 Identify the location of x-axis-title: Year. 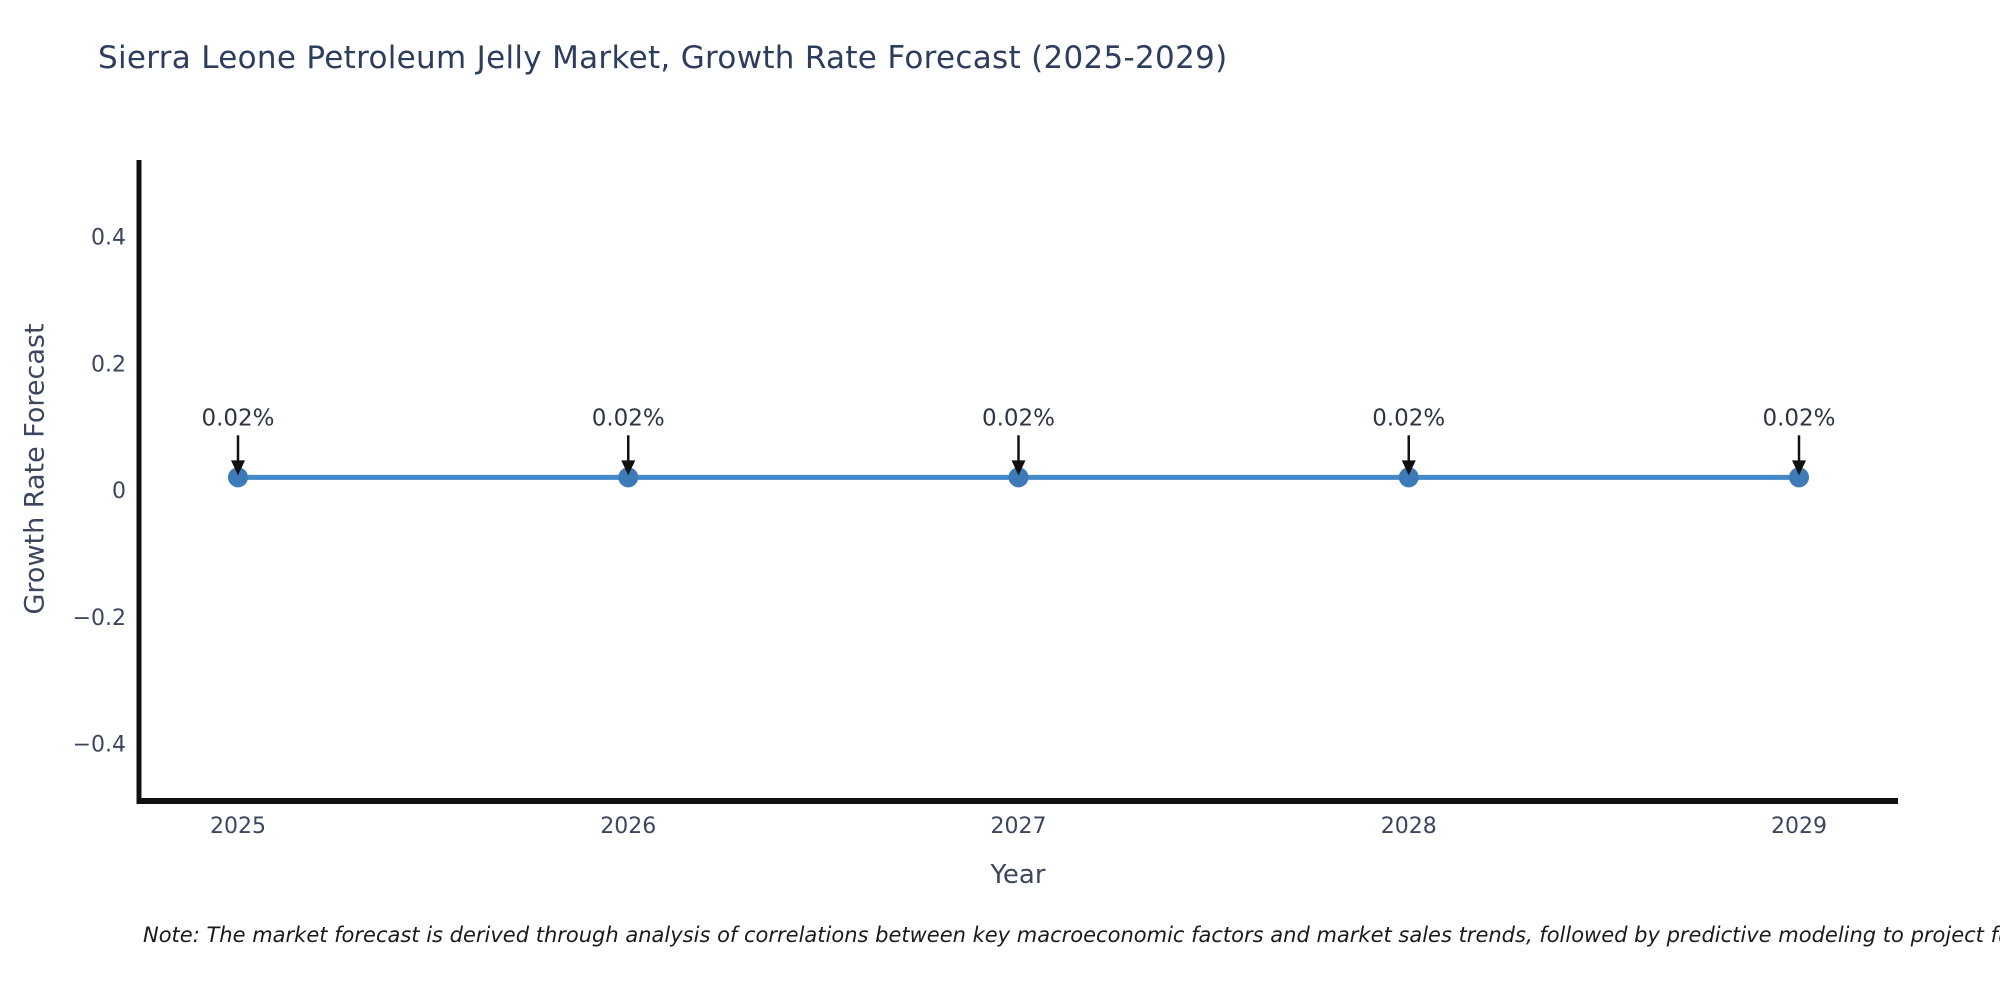
(1018, 875).